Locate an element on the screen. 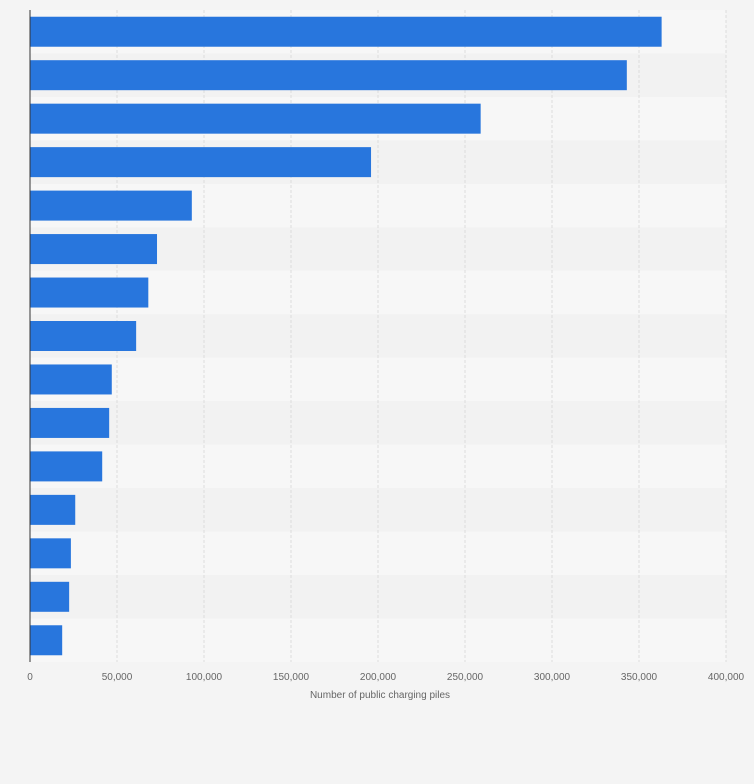  x-tick-label: 200,000 is located at coordinates (378, 677).